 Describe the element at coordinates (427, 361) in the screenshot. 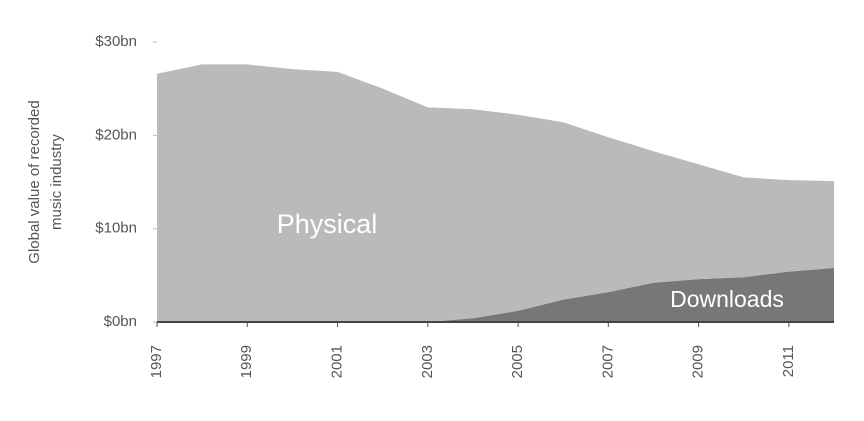

I see `x-tick-label: 2003` at that location.